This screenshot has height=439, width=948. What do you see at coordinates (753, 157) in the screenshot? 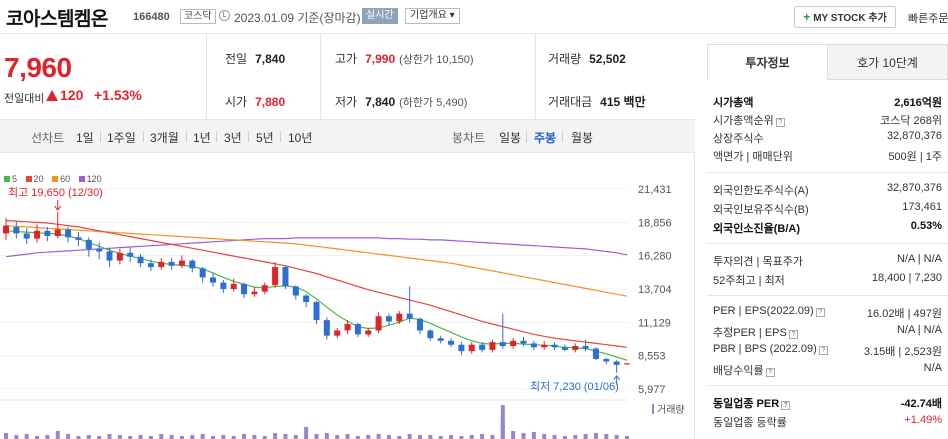
I see `info-label-text: 액면가 | 매매단위` at bounding box center [753, 157].